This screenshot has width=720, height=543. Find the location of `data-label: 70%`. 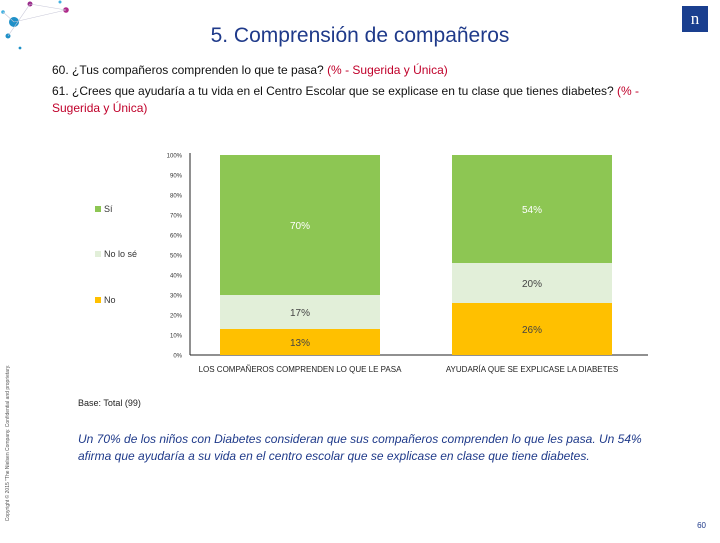

data-label: 70% is located at coordinates (300, 226).